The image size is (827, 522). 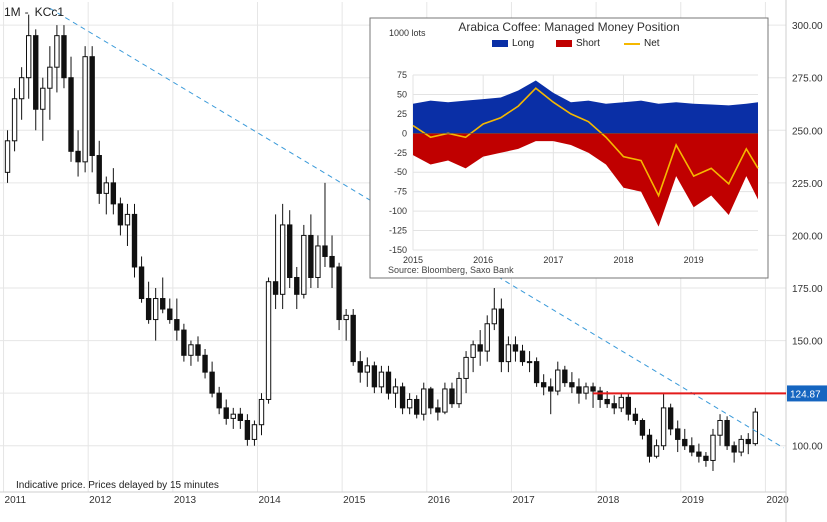 I want to click on inset-y-tick-label: 75, so click(x=402, y=75).